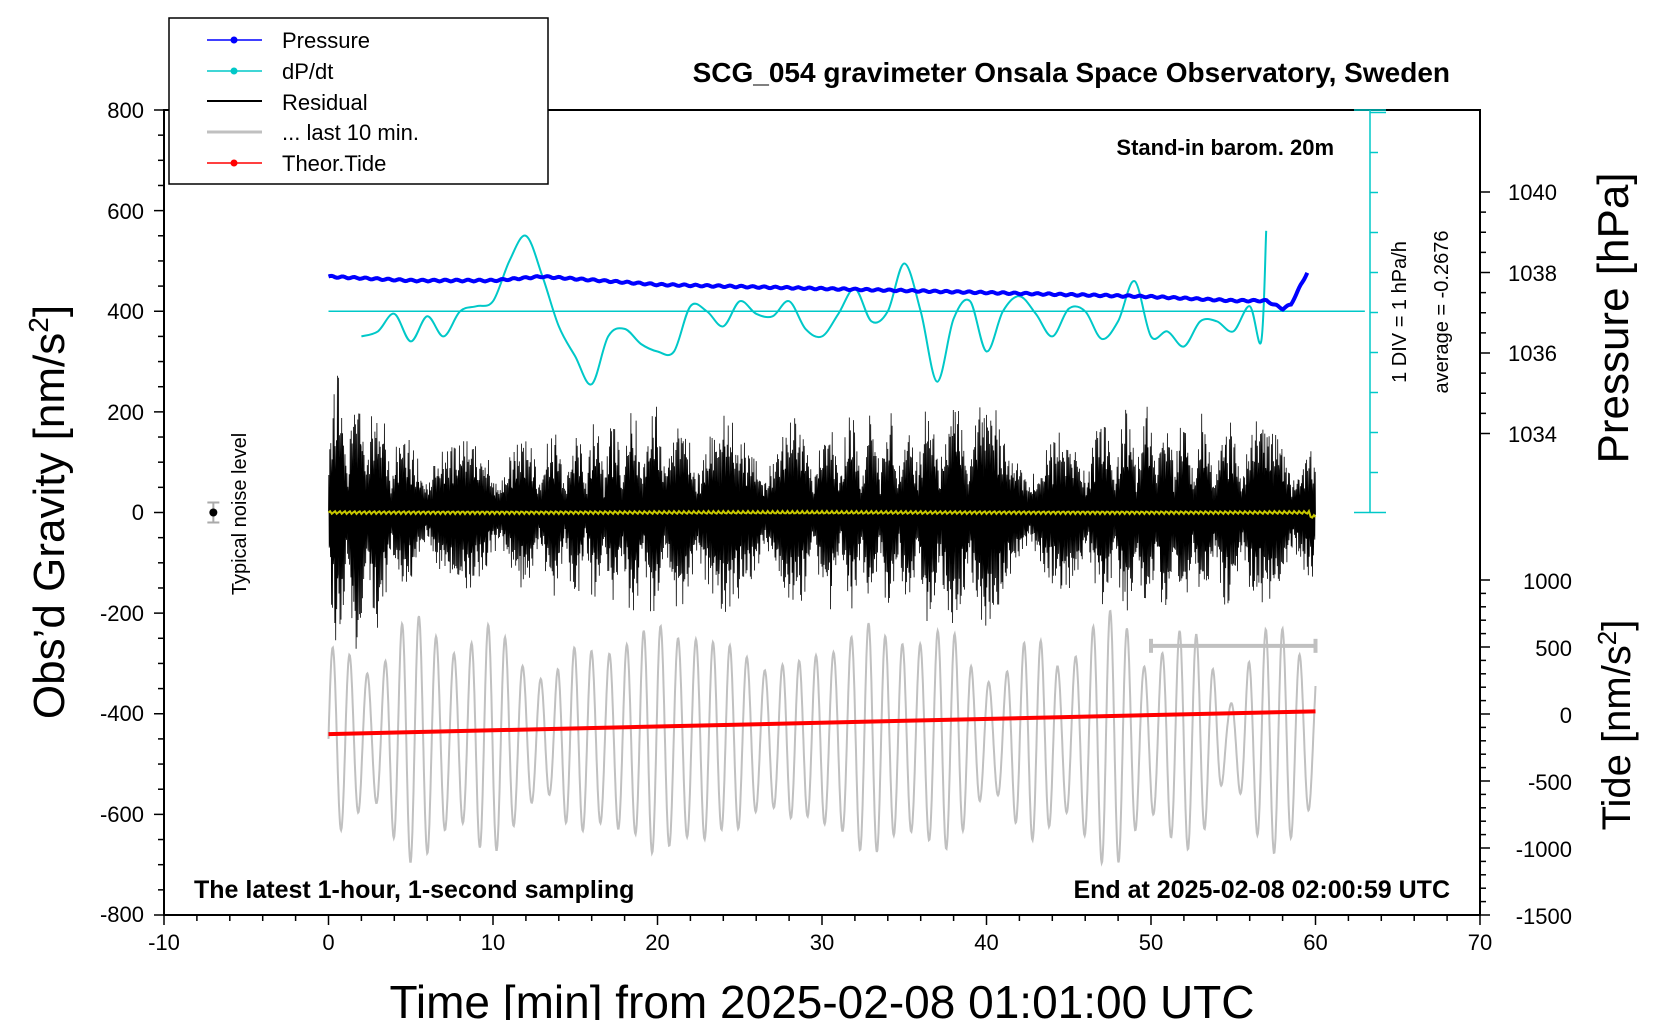 This screenshot has height=1020, width=1660. Describe the element at coordinates (1532, 273) in the screenshot. I see `pressure-tick-label: 1038` at that location.